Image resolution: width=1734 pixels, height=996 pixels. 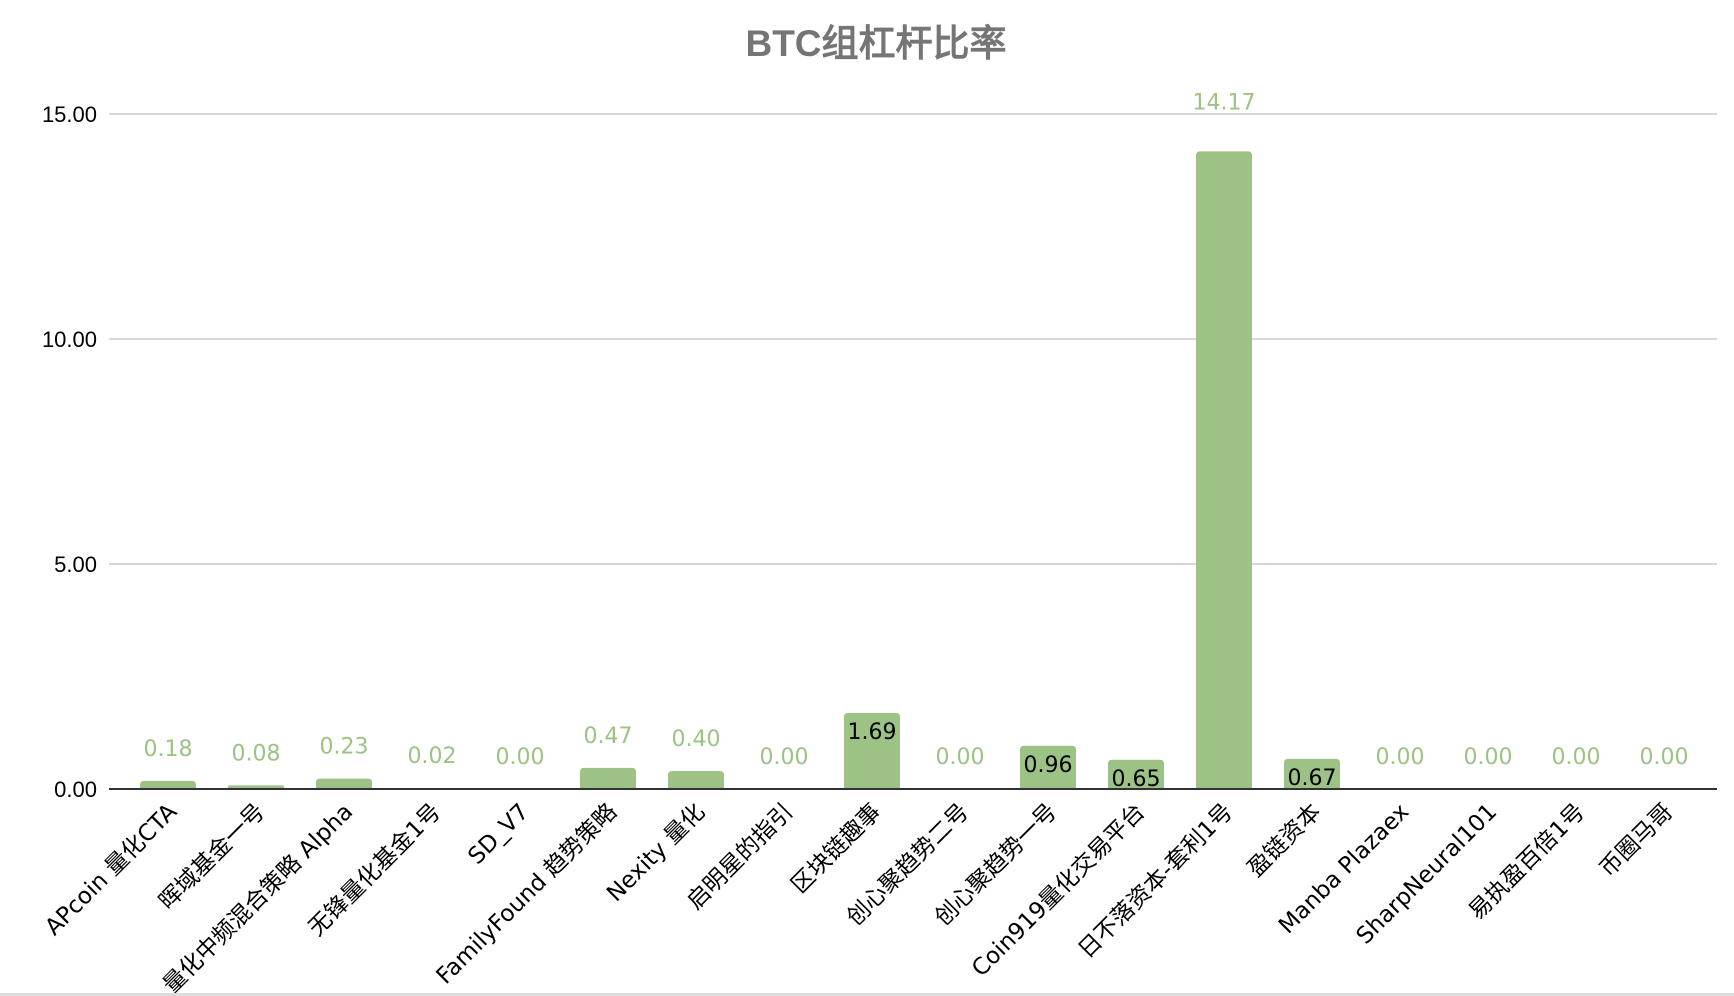 I want to click on x-category-label: FamilyFound 趋势策略, so click(x=527, y=894).